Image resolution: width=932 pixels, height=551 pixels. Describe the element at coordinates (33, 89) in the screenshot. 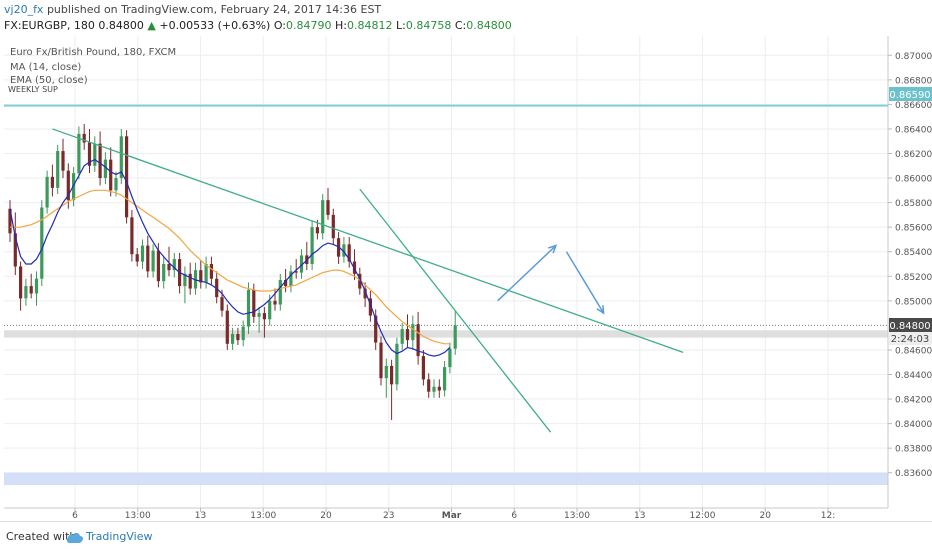

I see `level-label: WEEKLY SUP` at that location.